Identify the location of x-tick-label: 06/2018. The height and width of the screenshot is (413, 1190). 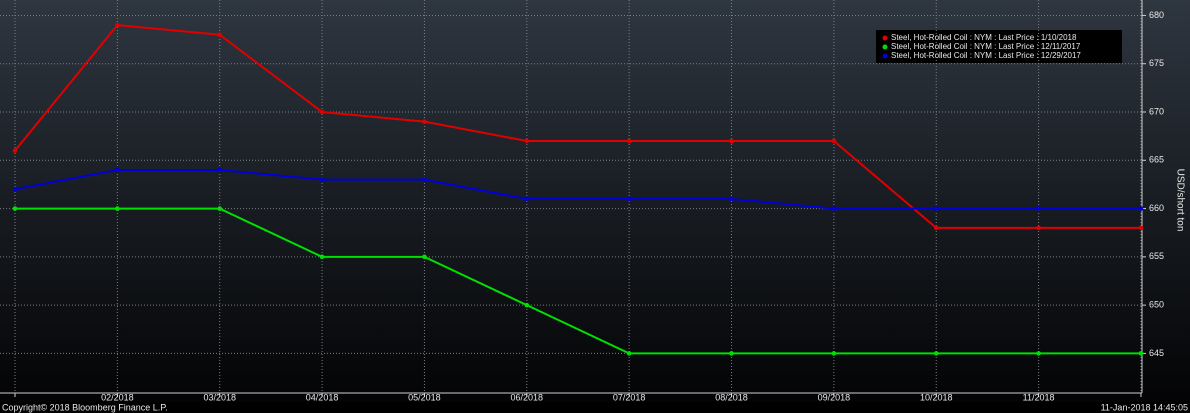
(527, 397).